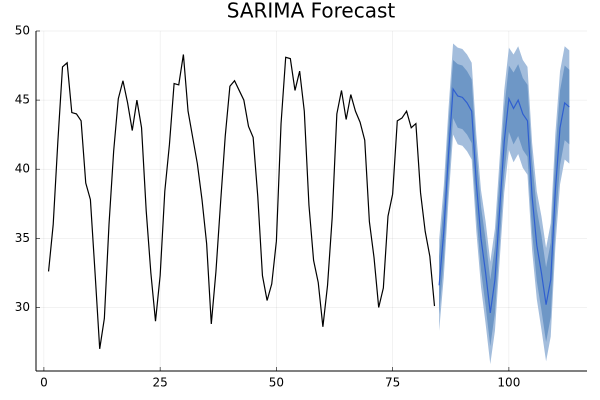 This screenshot has height=400, width=600. I want to click on x-tick-label: 25, so click(160, 383).